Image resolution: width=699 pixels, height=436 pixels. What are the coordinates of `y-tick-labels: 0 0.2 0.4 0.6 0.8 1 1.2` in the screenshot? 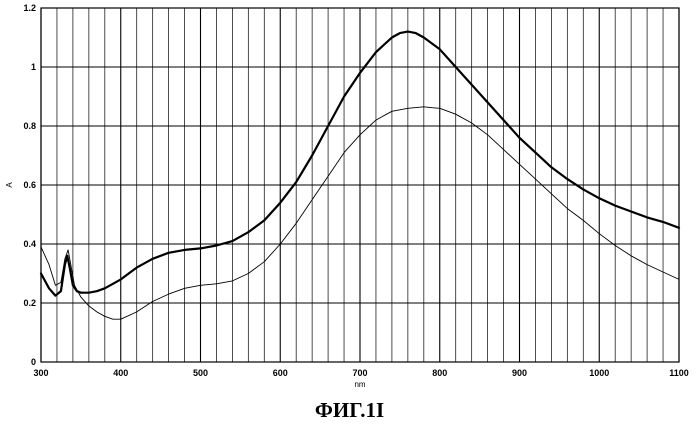 It's located at (29, 185).